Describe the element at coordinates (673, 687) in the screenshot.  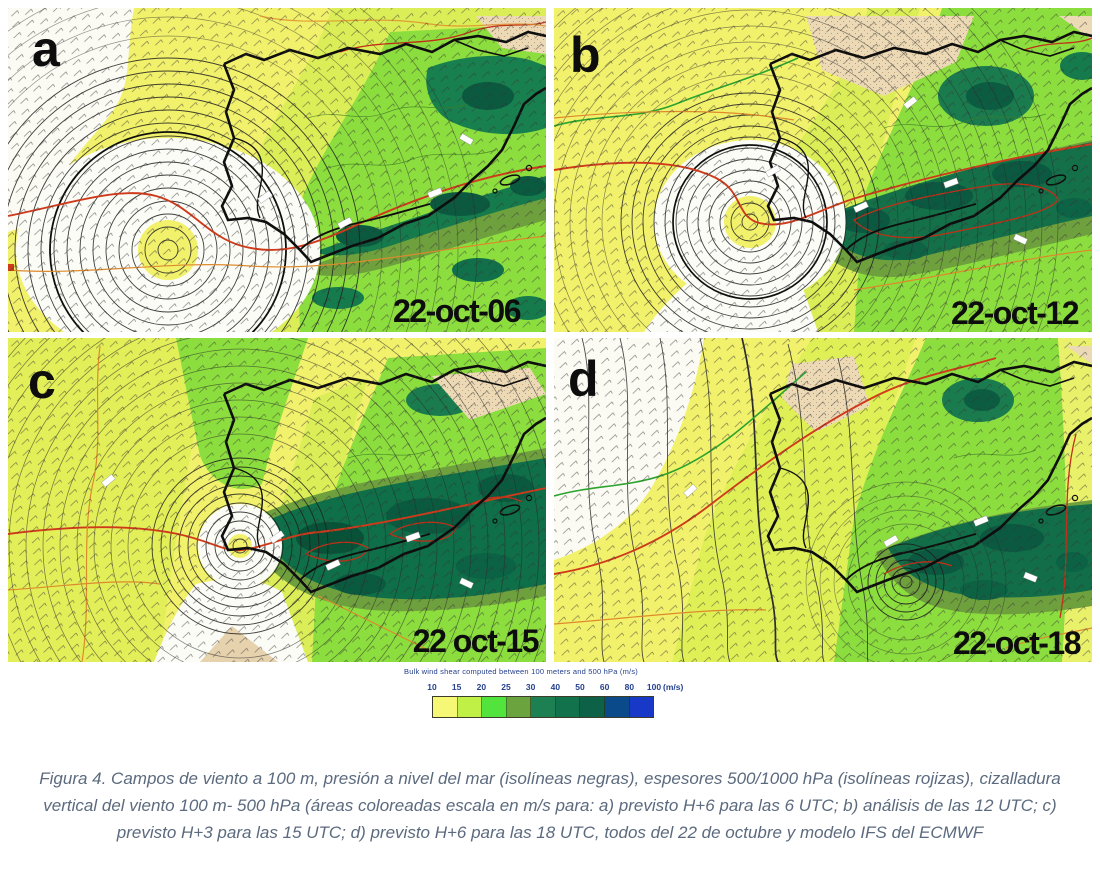
I see `legend-unit: (m/s)` at that location.